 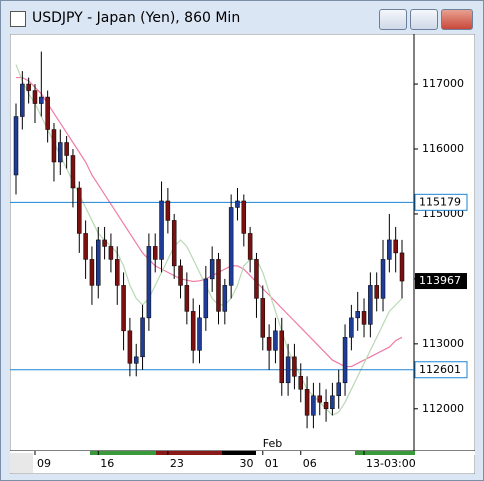 I want to click on y-tick-label: 113000, so click(x=443, y=343).